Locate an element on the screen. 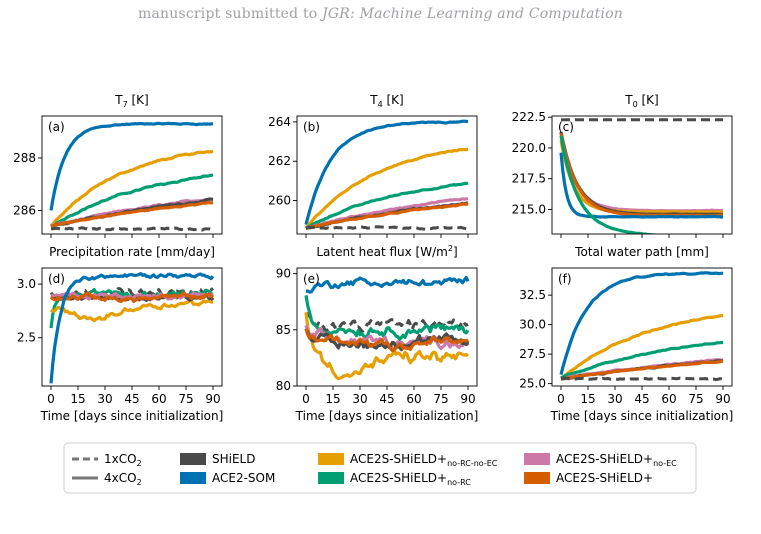  panel-a: 286 288 (a) T7 [K] is located at coordinates (118, 165).